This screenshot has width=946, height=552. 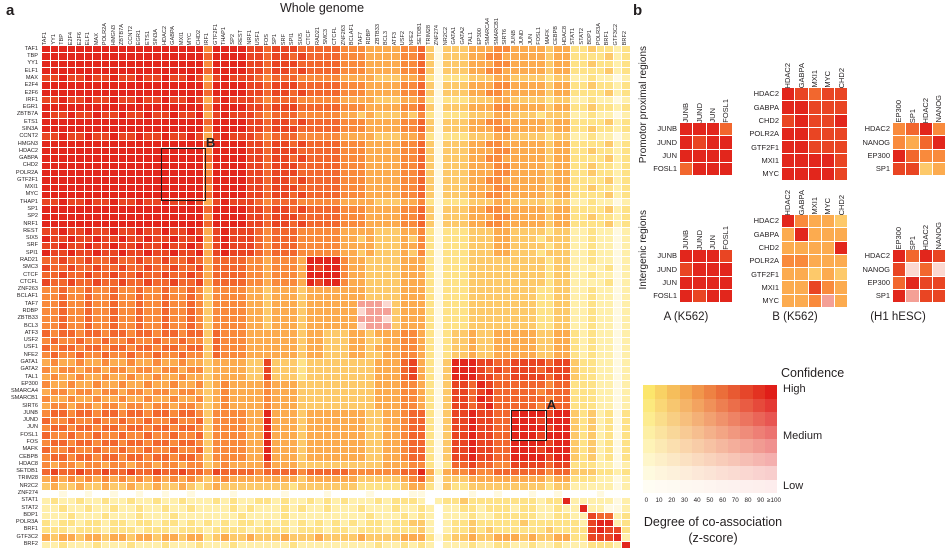 What do you see at coordinates (617, 24) in the screenshot?
I see `column-label-slot: GTF3C2` at bounding box center [617, 24].